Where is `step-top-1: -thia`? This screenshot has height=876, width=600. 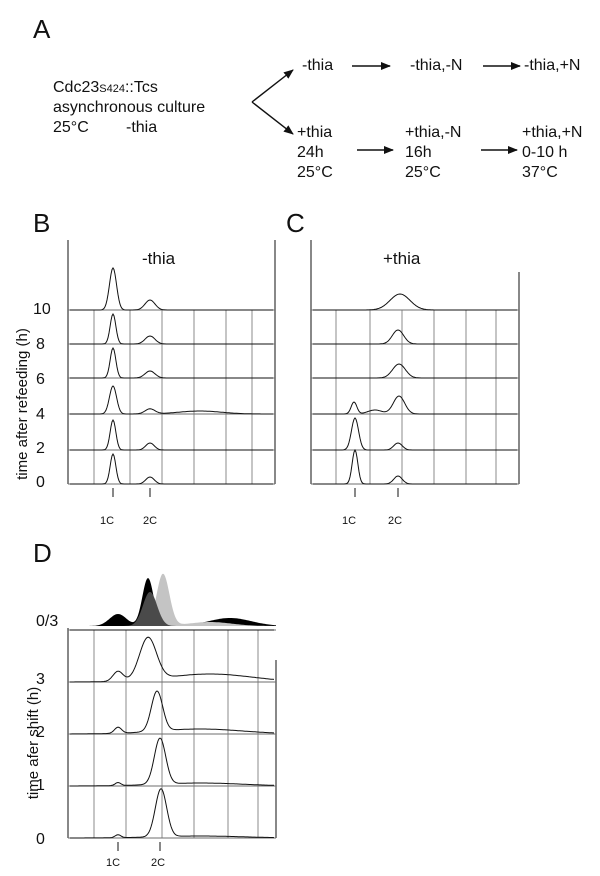 step-top-1: -thia is located at coordinates (317, 65).